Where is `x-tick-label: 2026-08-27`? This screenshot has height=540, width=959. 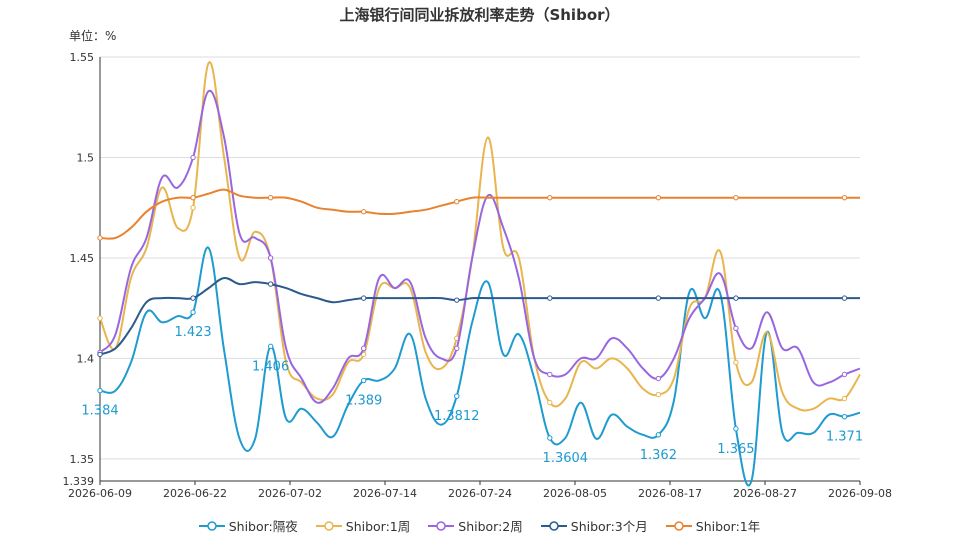
x-tick-label: 2026-08-27 is located at coordinates (765, 493).